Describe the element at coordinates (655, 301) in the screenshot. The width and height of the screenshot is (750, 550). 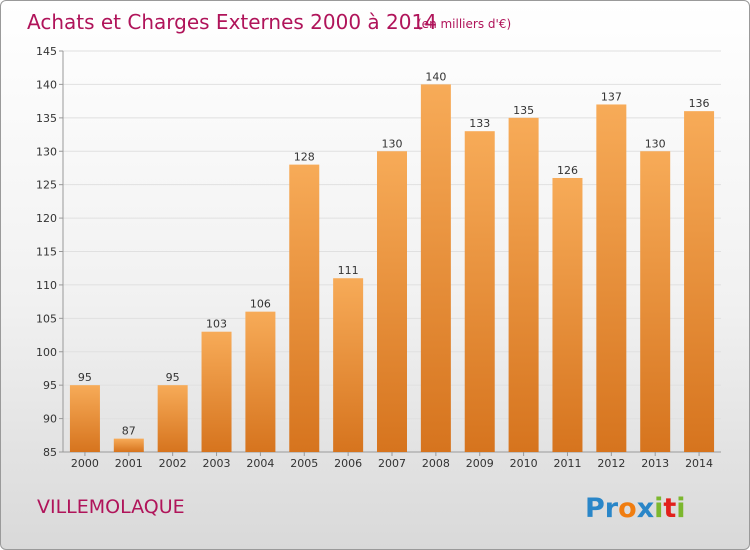
I see `bar-2013` at that location.